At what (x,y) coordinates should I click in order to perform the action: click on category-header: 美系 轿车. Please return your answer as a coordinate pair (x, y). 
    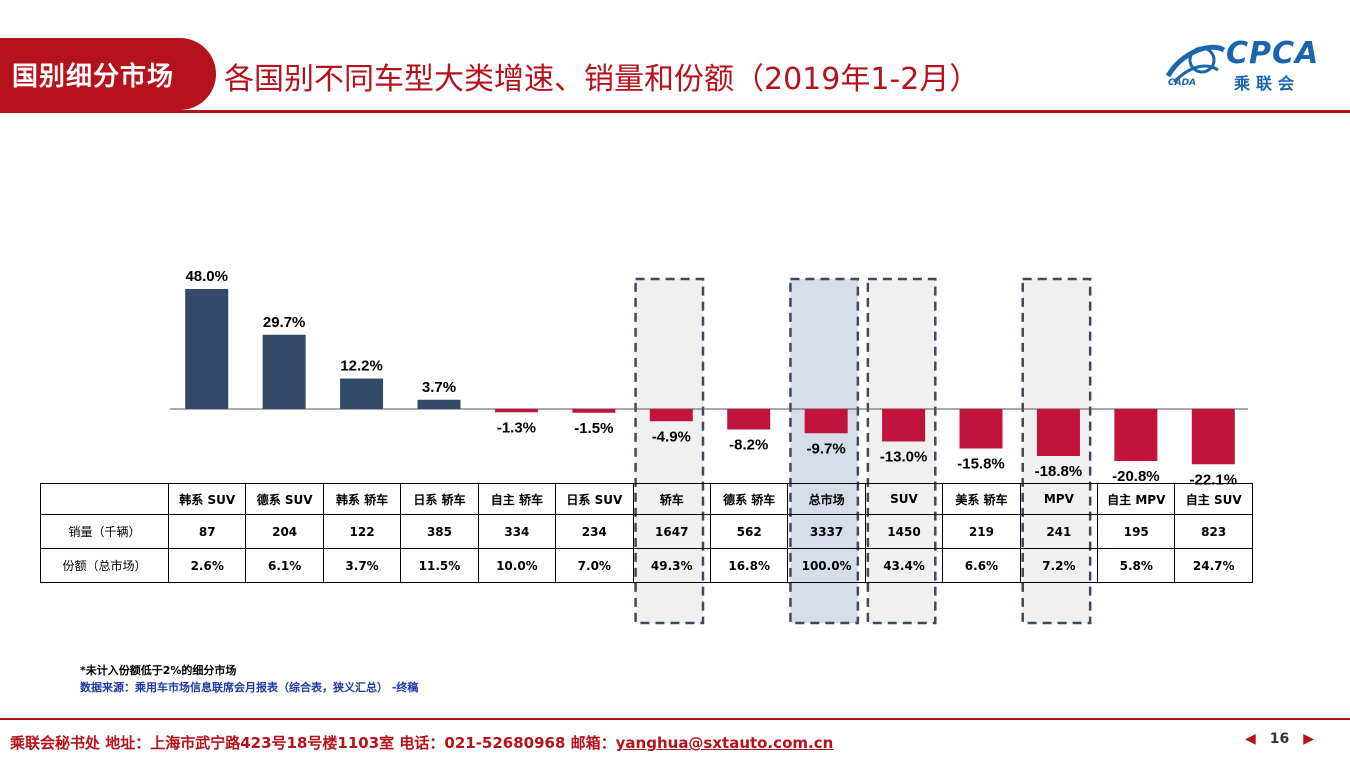
    Looking at the image, I should click on (981, 499).